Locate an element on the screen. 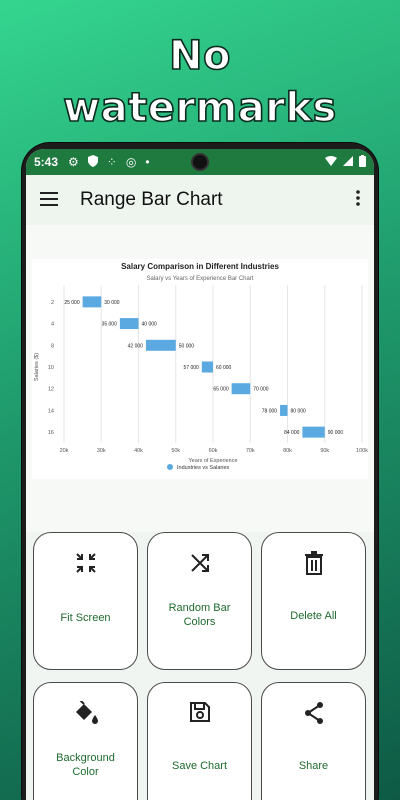 This screenshot has height=800, width=400. bar-end-label: 40 000 is located at coordinates (150, 325).